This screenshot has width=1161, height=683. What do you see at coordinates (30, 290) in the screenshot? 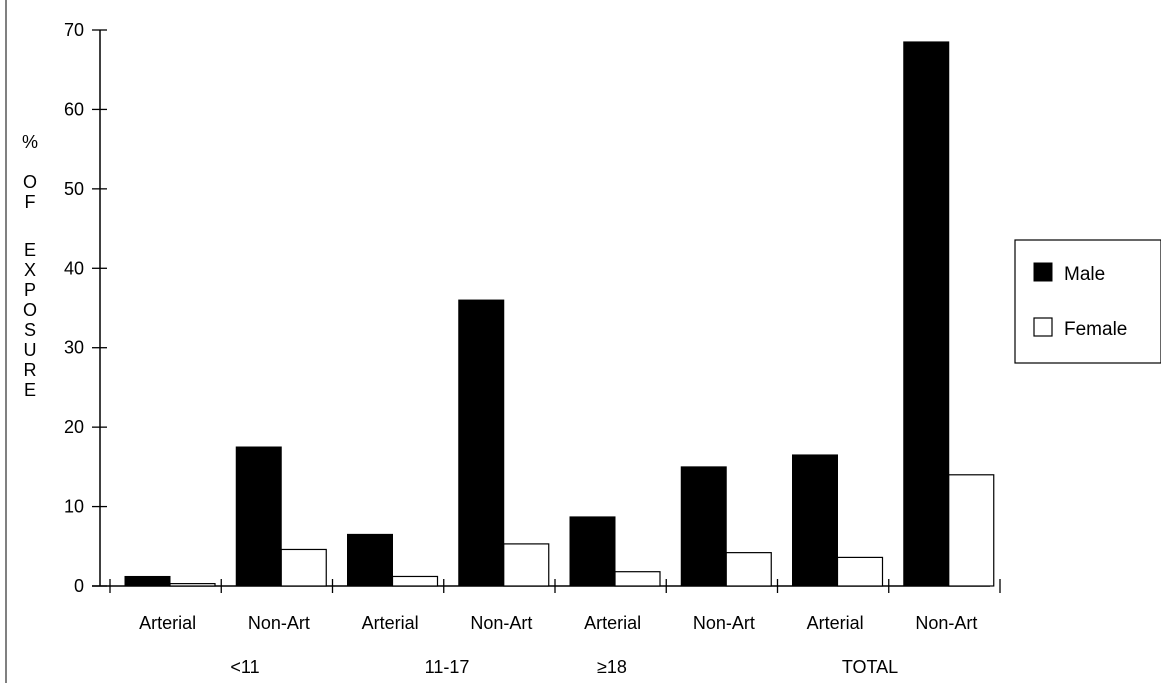
I see `y-axis-title-letter: P` at bounding box center [30, 290].